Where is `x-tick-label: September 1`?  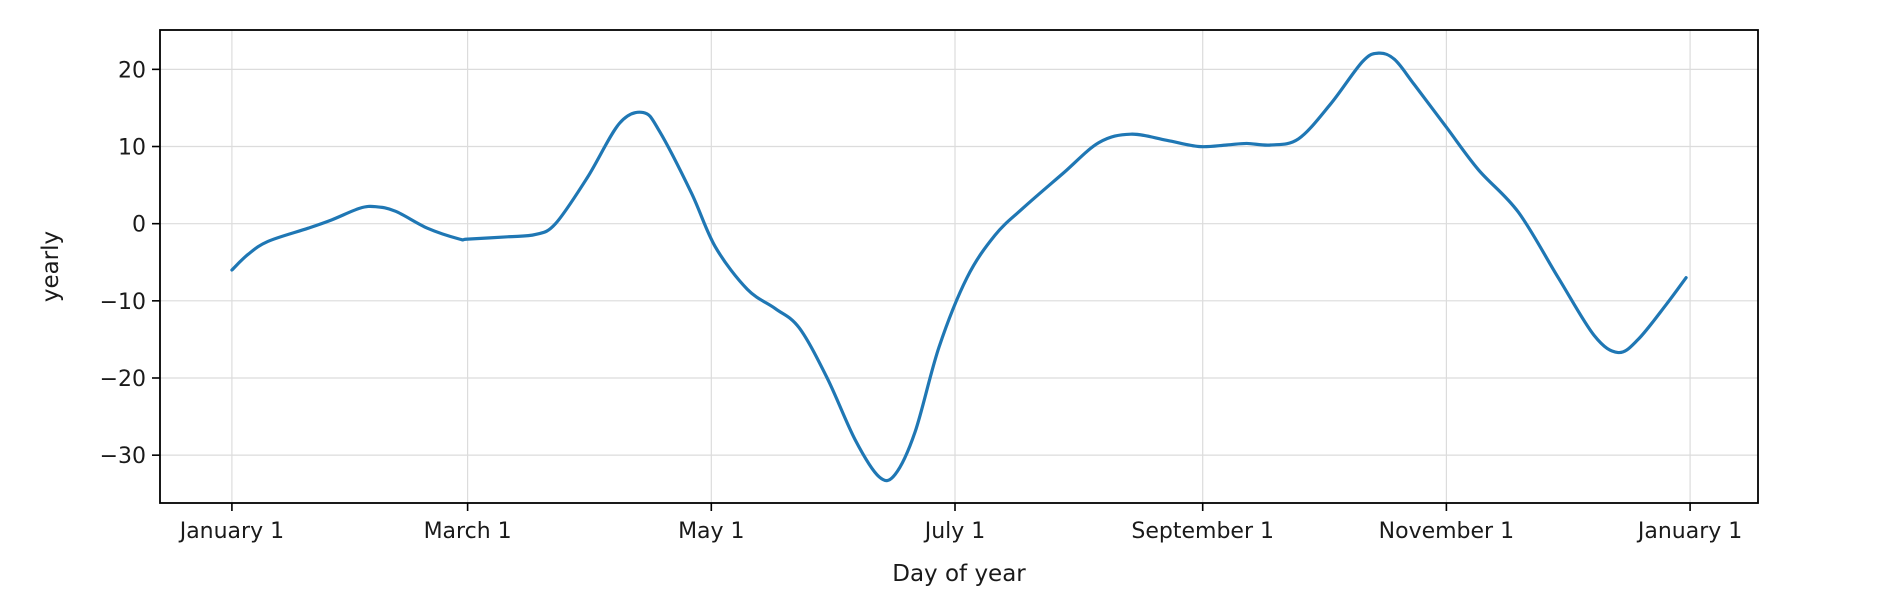 x-tick-label: September 1 is located at coordinates (1202, 531).